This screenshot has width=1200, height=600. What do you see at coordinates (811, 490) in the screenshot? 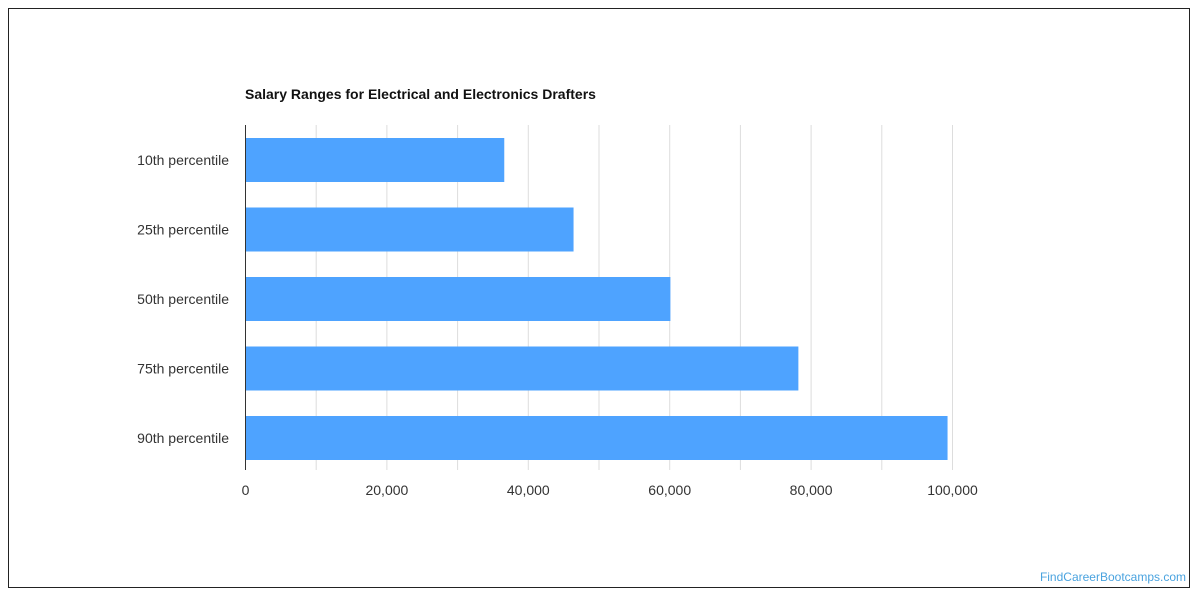
I see `x-tick-label: 80,000` at bounding box center [811, 490].